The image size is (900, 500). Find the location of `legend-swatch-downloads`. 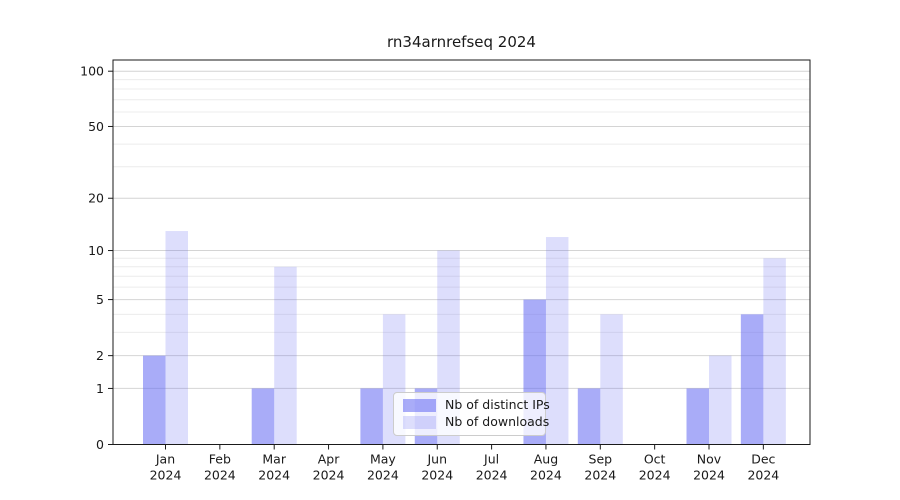

legend-swatch-downloads is located at coordinates (419, 422).